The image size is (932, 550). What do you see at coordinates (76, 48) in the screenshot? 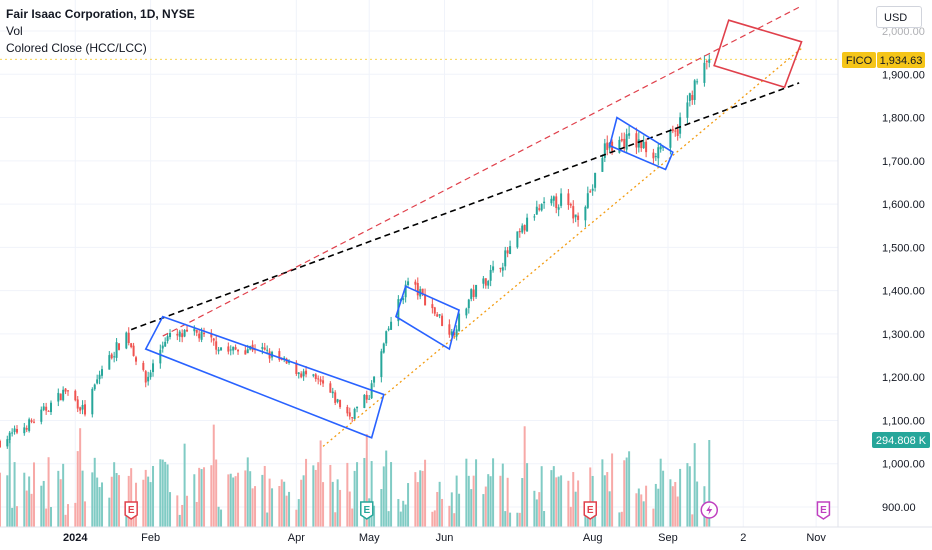
I see `legend-indicator: Colored Close (HCC/LCC)` at bounding box center [76, 48].